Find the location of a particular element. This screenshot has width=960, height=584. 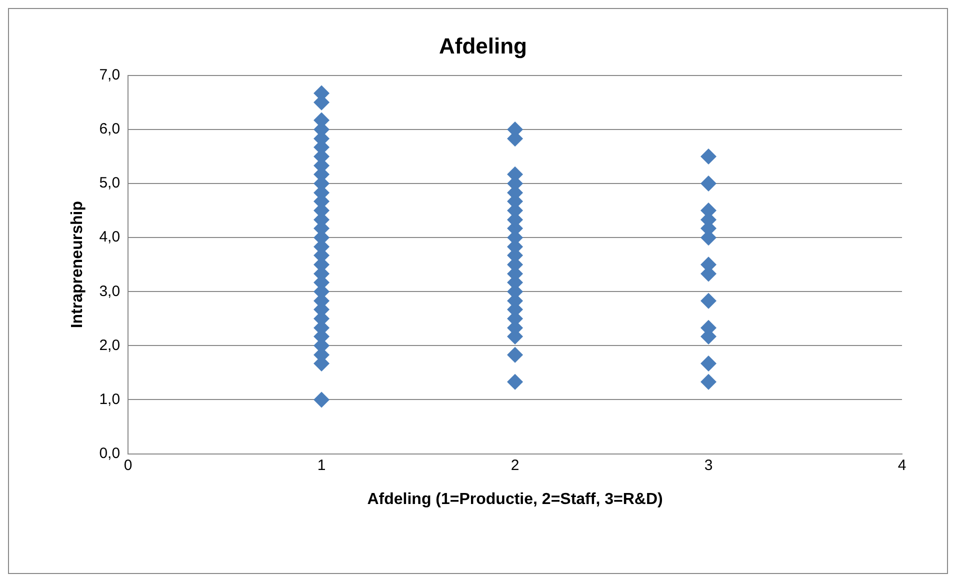

y-tick-label: 5,0 is located at coordinates (109, 183).